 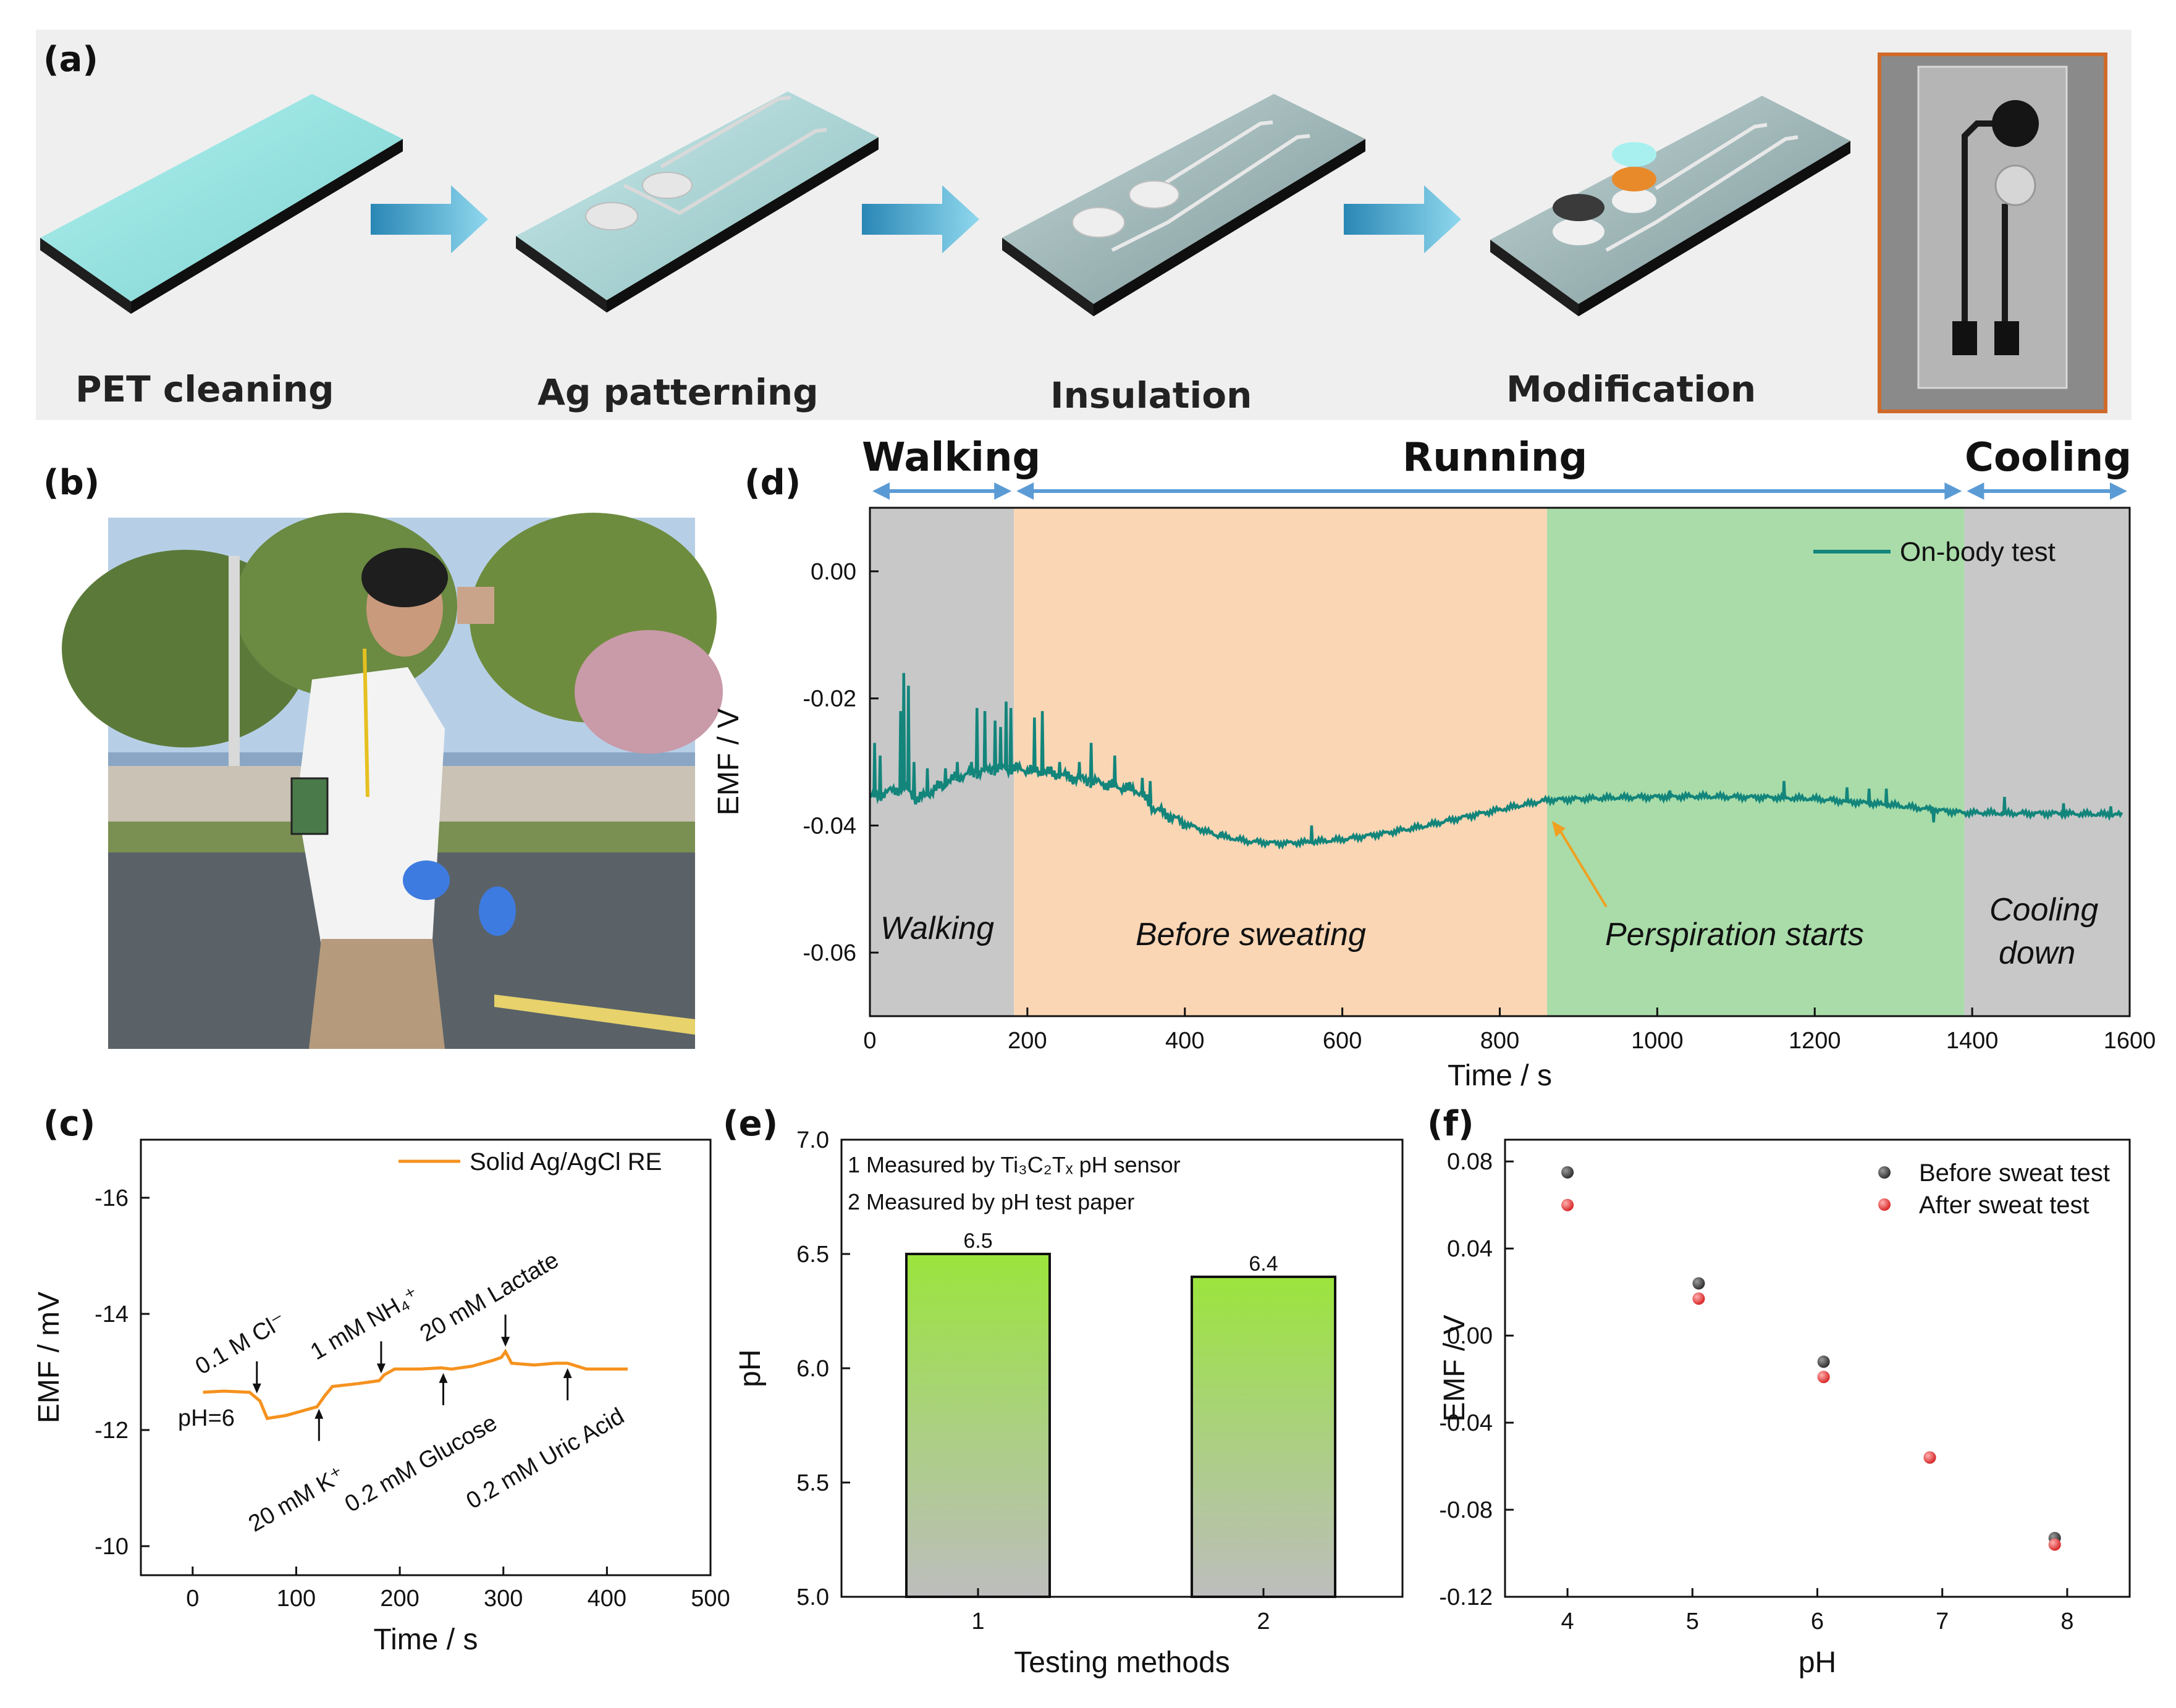 What do you see at coordinates (751, 1368) in the screenshot?
I see `y-axis-label: pH` at bounding box center [751, 1368].